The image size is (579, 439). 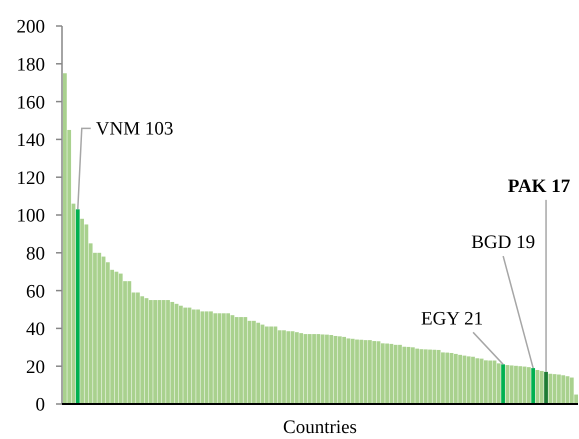 What do you see at coordinates (30, 65) in the screenshot?
I see `y-tick-label: 180` at bounding box center [30, 65].